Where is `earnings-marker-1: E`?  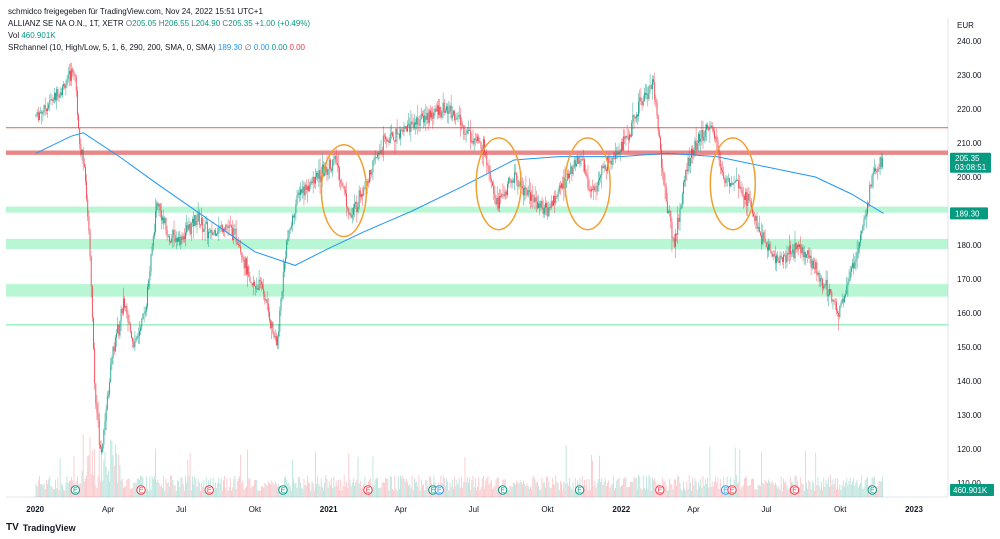 earnings-marker-1: E is located at coordinates (141, 490).